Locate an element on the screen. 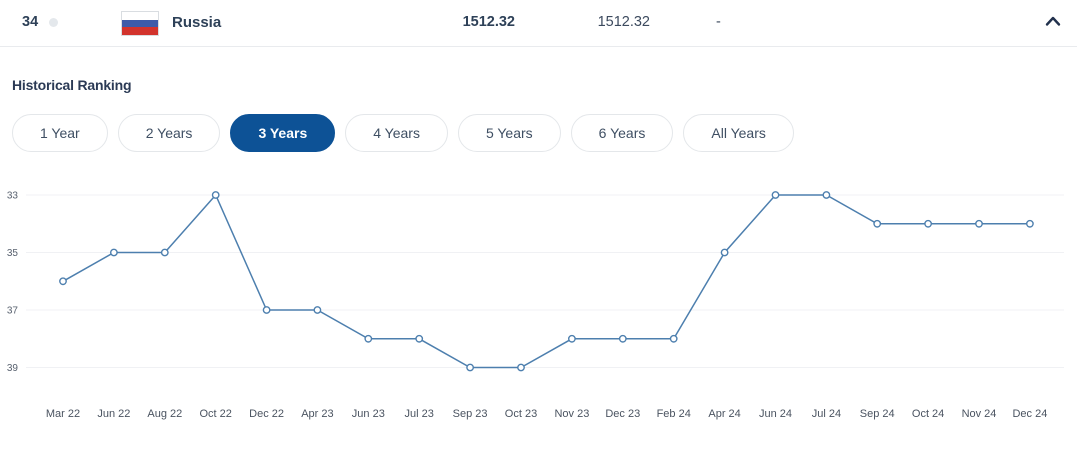 The height and width of the screenshot is (452, 1077). x-tick-label: Jun 23 is located at coordinates (368, 414).